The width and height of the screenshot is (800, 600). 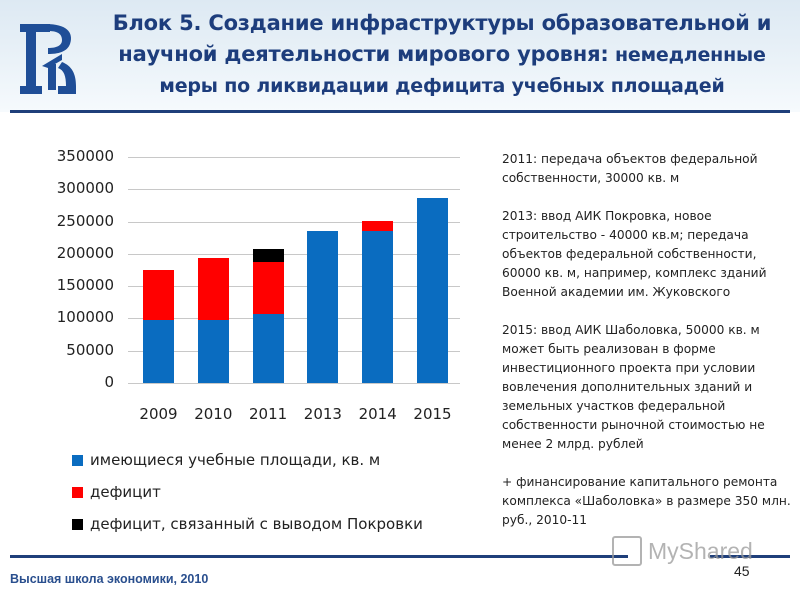 What do you see at coordinates (363, 54) in the screenshot?
I see `title-line-2-main: научной деятельности мирового уровня:` at bounding box center [363, 54].